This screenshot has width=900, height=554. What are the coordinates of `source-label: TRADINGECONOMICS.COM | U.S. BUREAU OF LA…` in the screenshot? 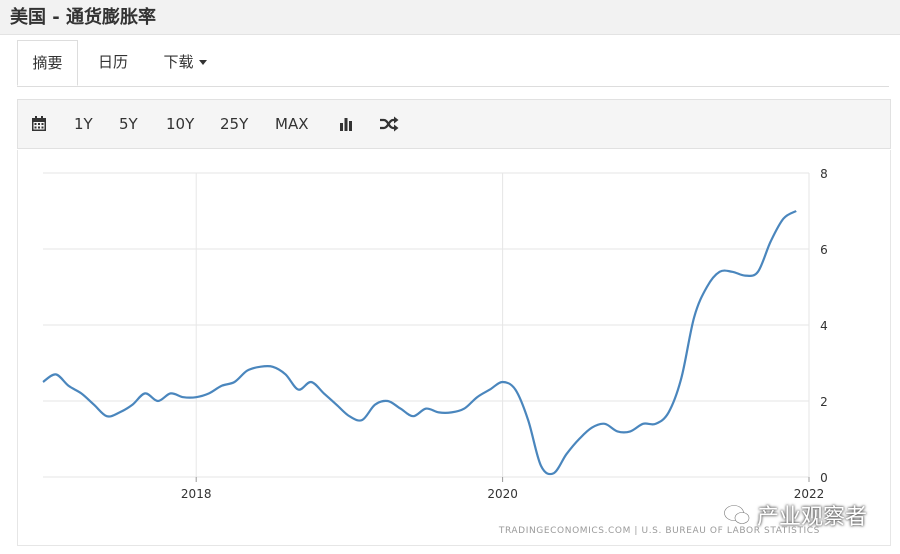 It's located at (659, 531).